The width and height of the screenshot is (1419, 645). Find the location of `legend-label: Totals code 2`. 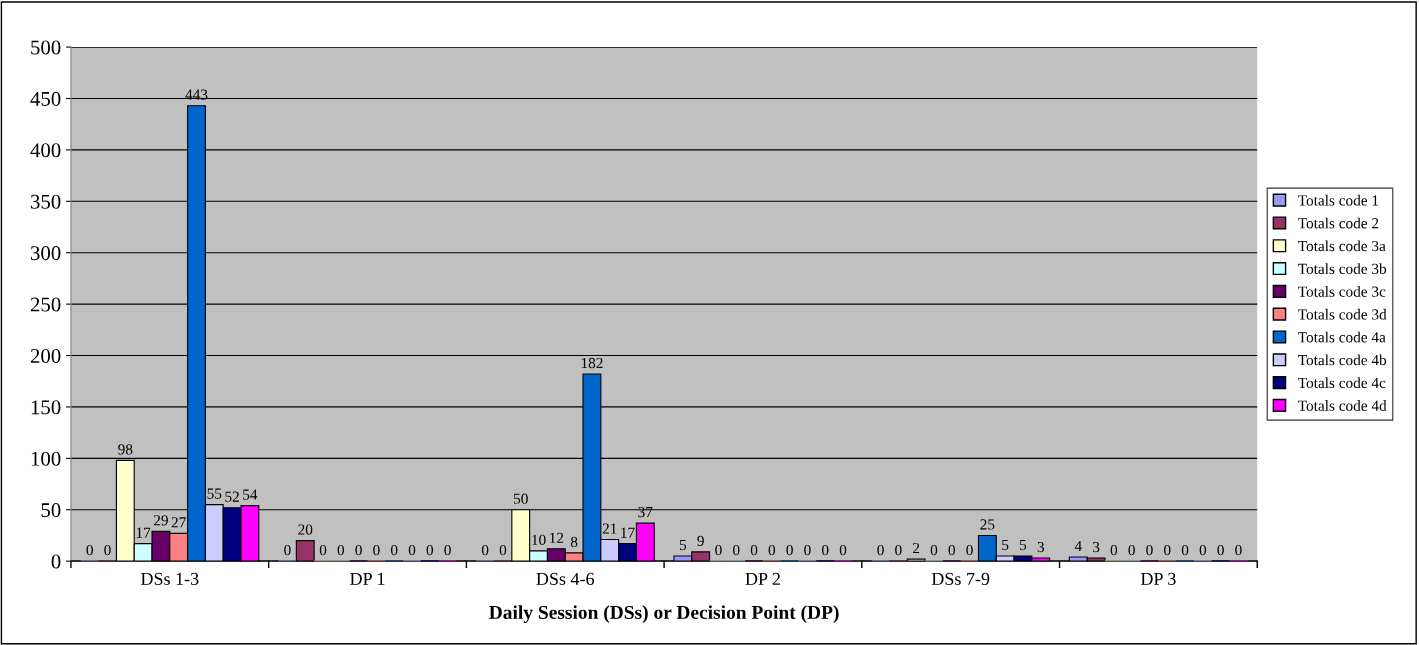

legend-label: Totals code 2 is located at coordinates (1338, 223).